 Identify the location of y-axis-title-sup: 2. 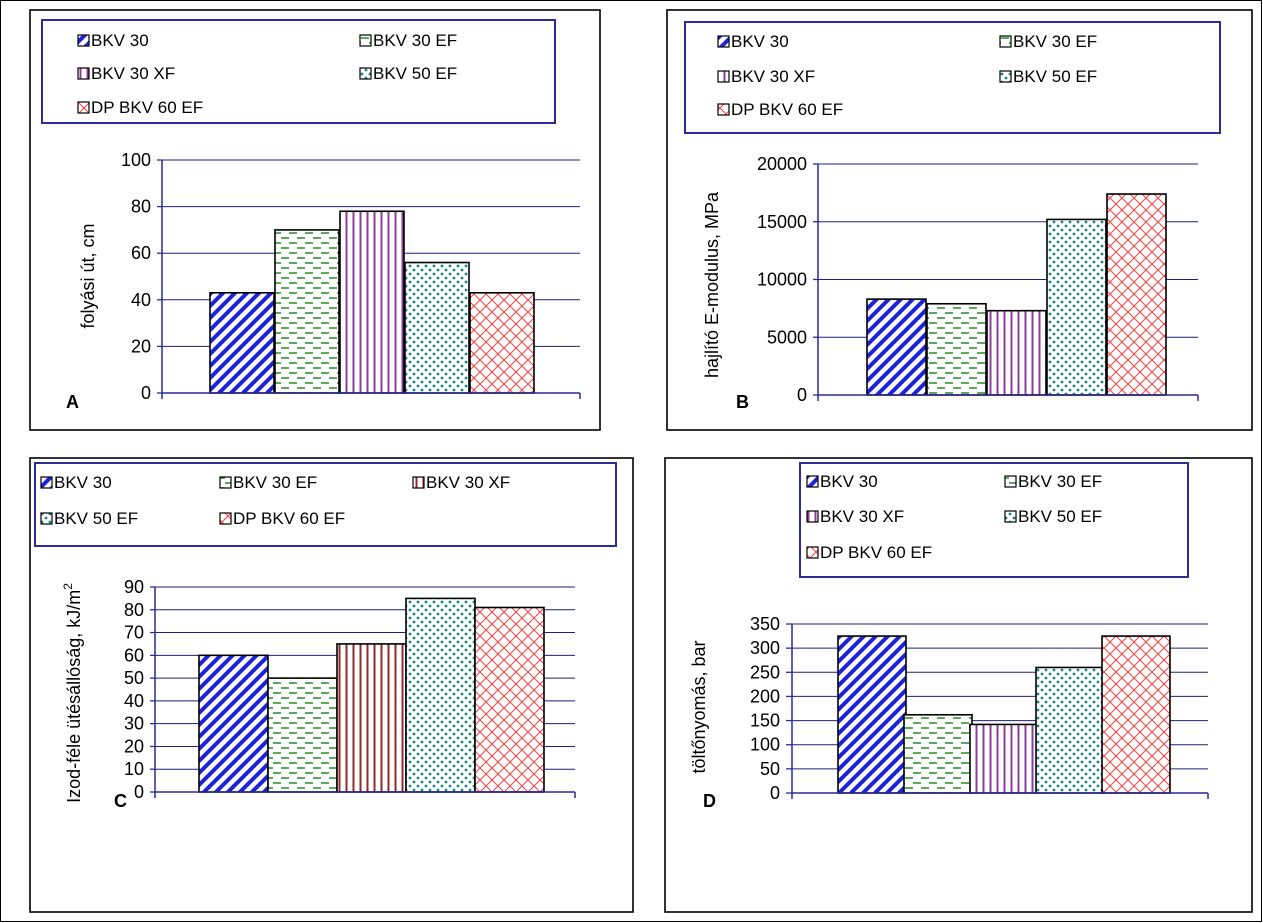
(68, 586).